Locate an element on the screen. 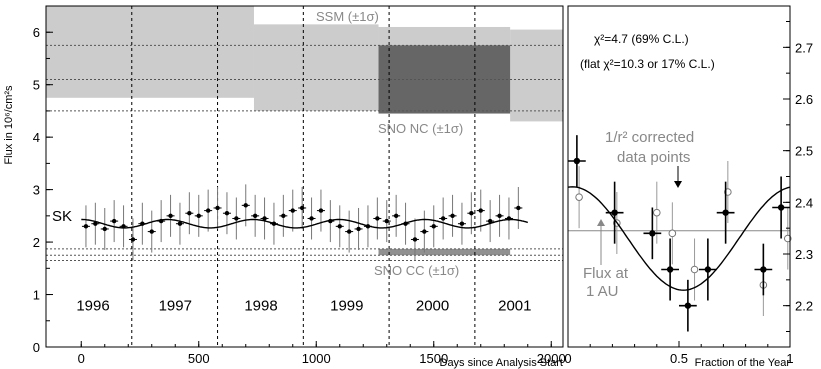 Image resolution: width=821 pixels, height=369 pixels. flux-au-arrow-head is located at coordinates (601, 222).